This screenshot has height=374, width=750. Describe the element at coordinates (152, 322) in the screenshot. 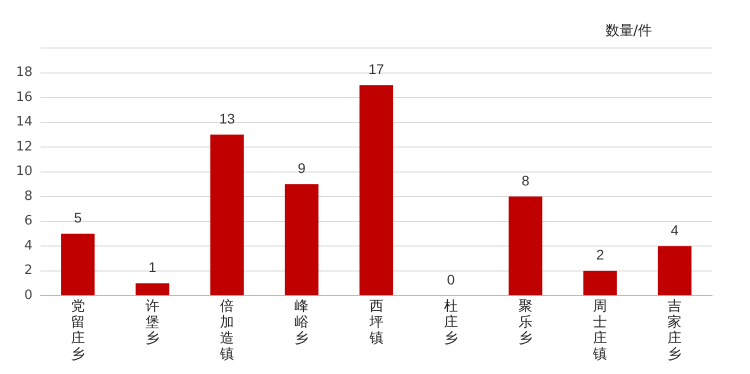

I see `x-tick-label: 许堡乡` at that location.